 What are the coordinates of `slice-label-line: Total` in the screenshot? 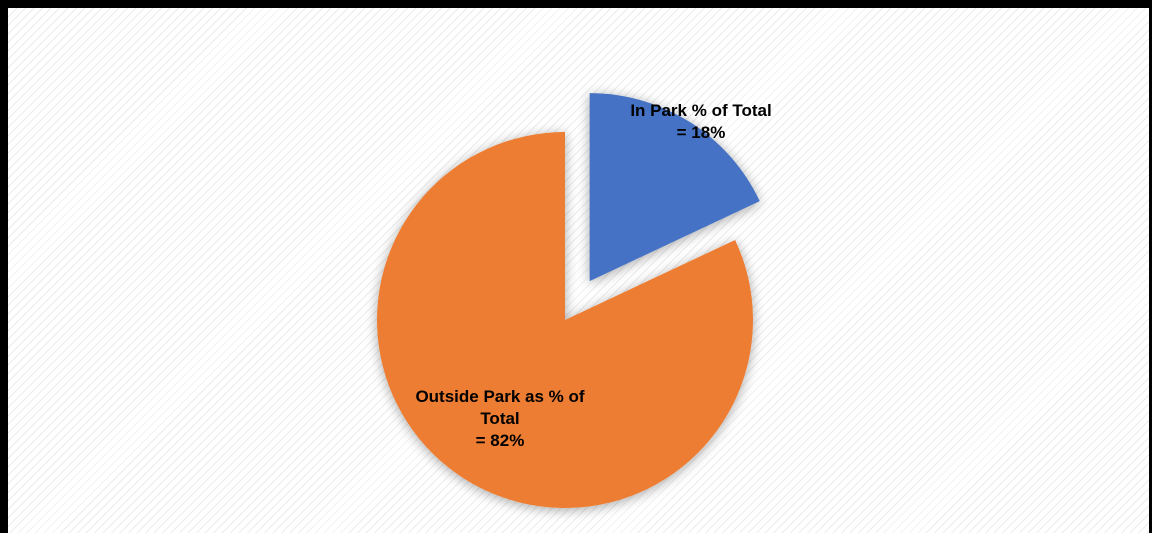 It's located at (499, 418).